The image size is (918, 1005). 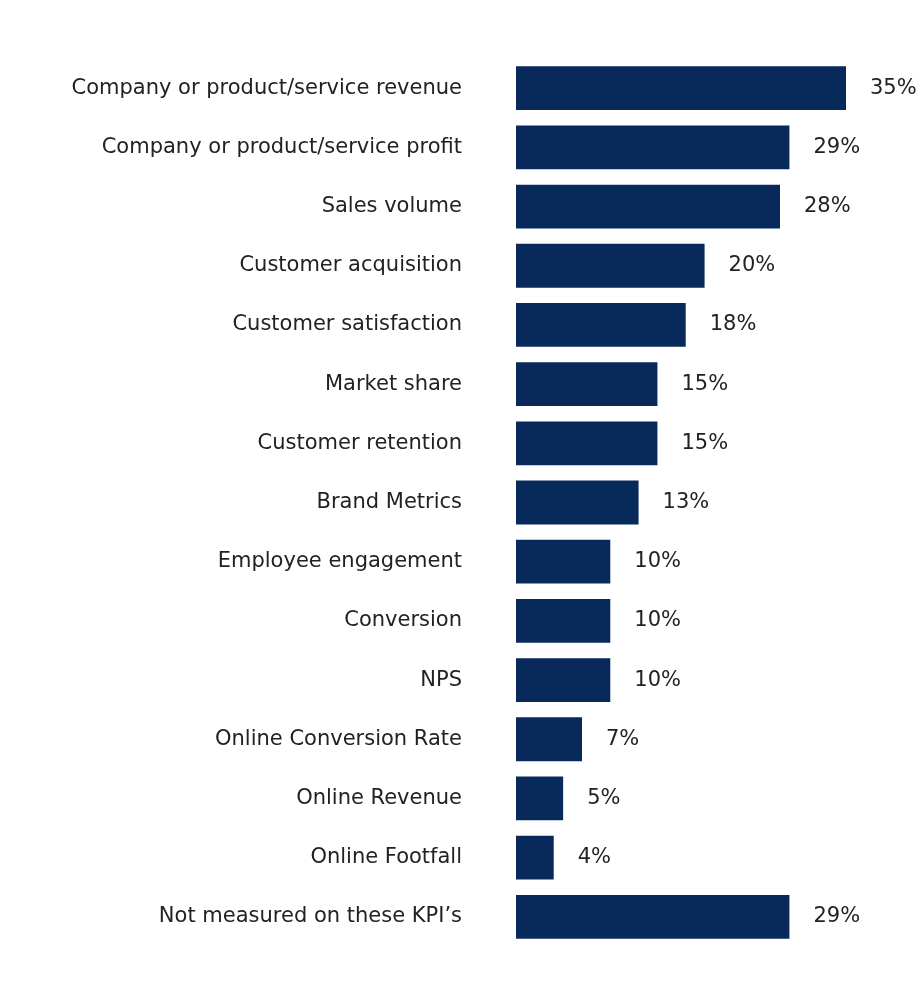 What do you see at coordinates (350, 264) in the screenshot?
I see `y-tick-label: Customer acquisition` at bounding box center [350, 264].